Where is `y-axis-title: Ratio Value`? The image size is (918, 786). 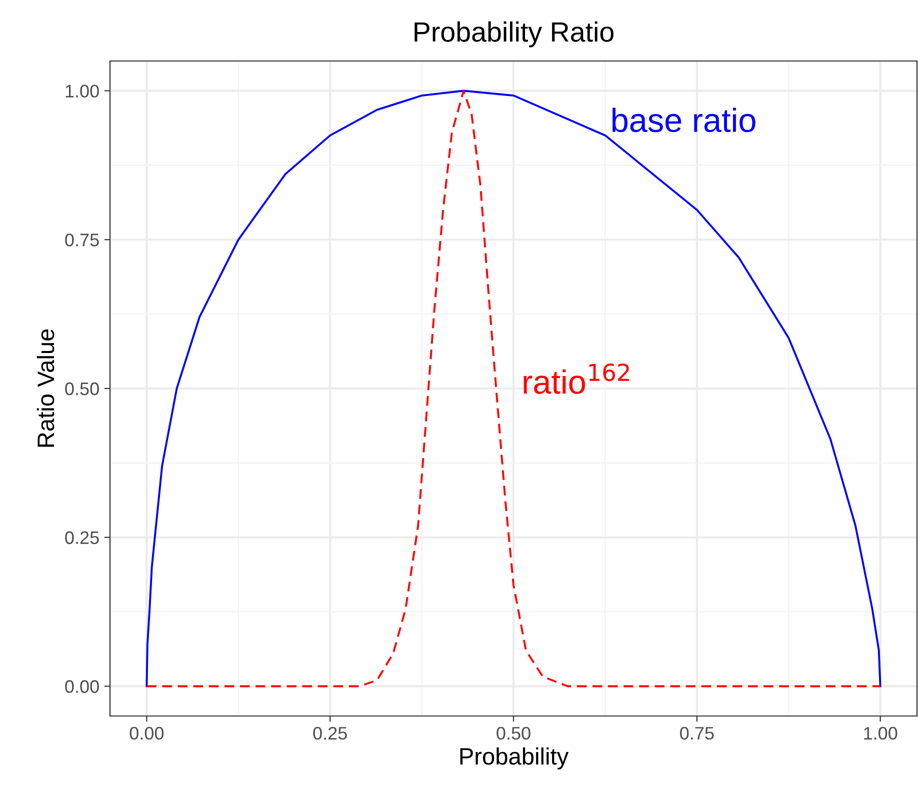 y-axis-title: Ratio Value is located at coordinates (45, 388).